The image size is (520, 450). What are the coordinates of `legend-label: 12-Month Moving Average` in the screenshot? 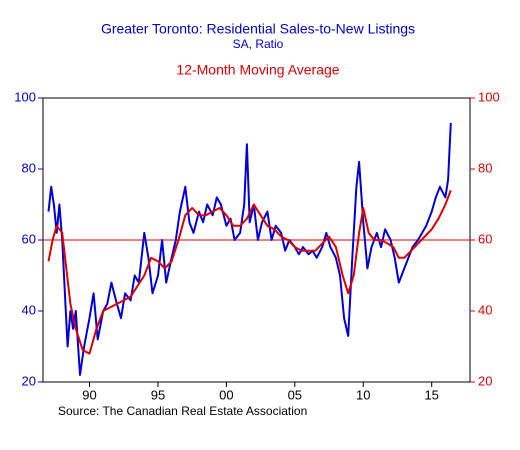 It's located at (257, 70).